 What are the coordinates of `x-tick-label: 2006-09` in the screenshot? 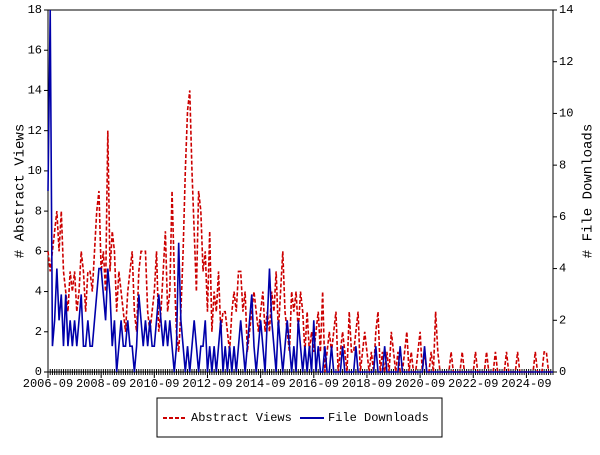 It's located at (48, 384).